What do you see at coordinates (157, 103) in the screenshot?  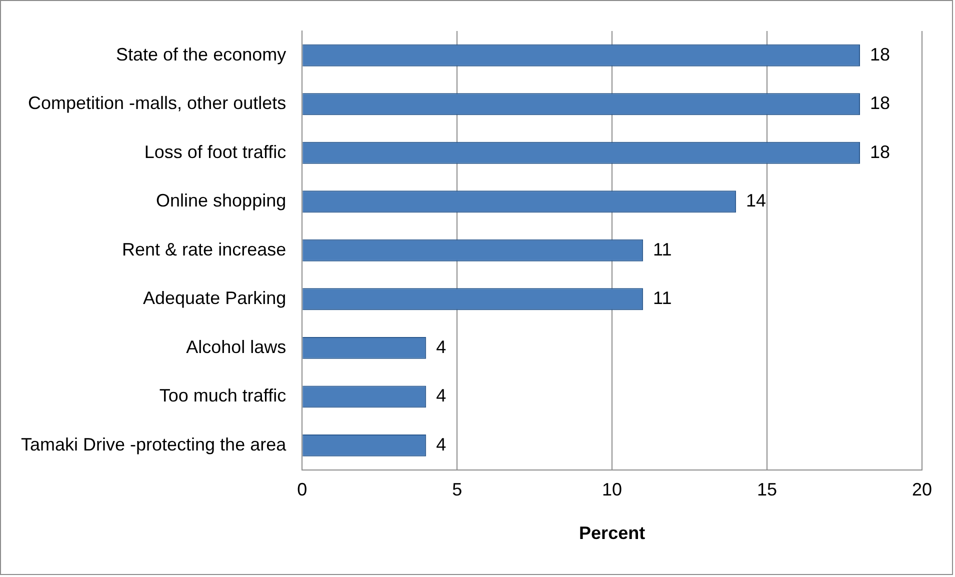 I see `y-tick-label: Competition -malls, other outlets` at bounding box center [157, 103].